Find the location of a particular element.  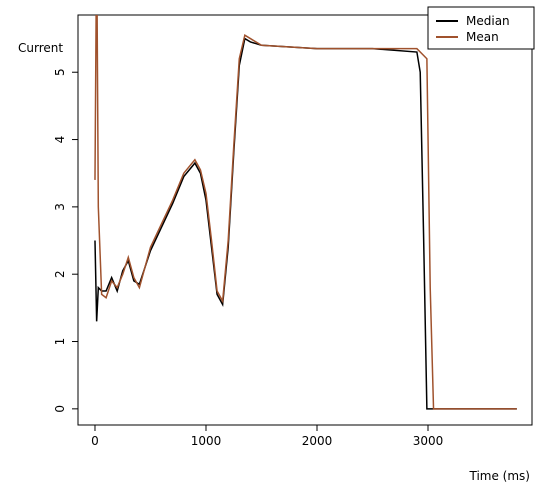

x-tick-label: 2000 is located at coordinates (317, 441).